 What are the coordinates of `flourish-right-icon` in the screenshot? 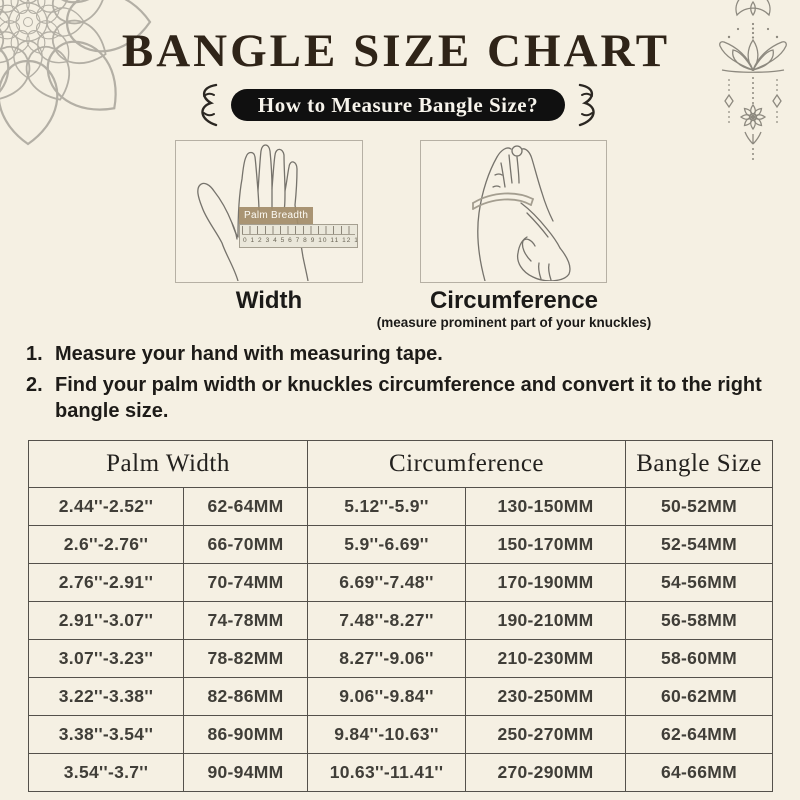 It's located at (586, 105).